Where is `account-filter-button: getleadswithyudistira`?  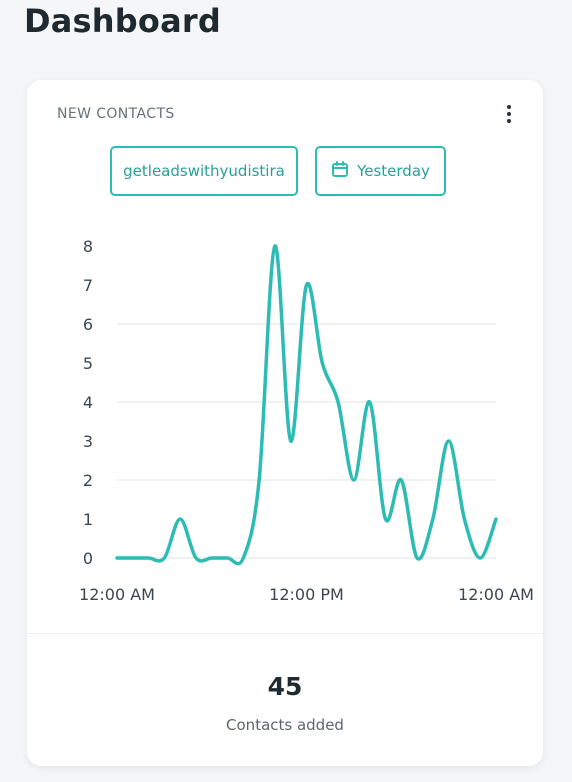 account-filter-button: getleadswithyudistira is located at coordinates (204, 171).